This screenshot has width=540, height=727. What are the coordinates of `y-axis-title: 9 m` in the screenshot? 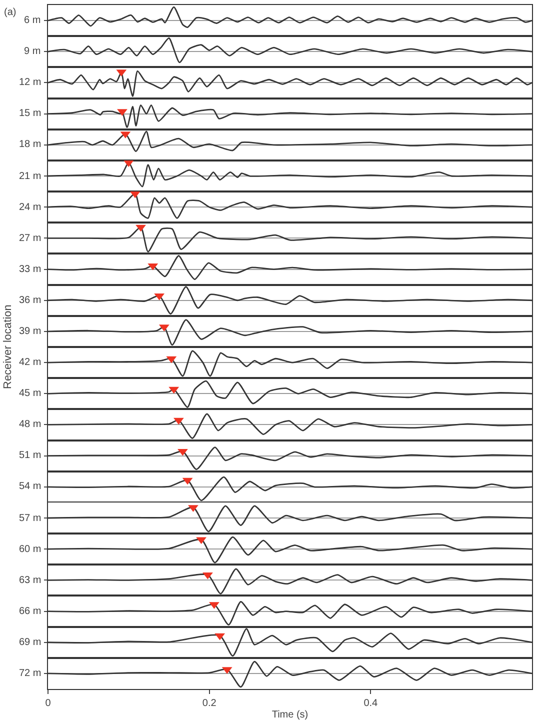 It's located at (32, 51).